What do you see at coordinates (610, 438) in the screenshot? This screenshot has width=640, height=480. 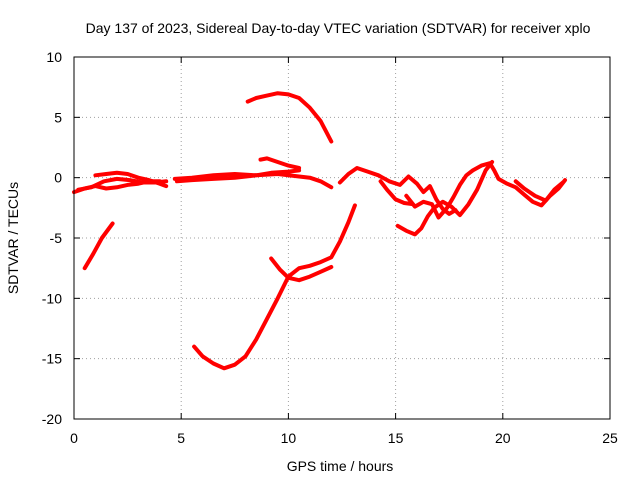 I see `x-tick-label: 25` at bounding box center [610, 438].